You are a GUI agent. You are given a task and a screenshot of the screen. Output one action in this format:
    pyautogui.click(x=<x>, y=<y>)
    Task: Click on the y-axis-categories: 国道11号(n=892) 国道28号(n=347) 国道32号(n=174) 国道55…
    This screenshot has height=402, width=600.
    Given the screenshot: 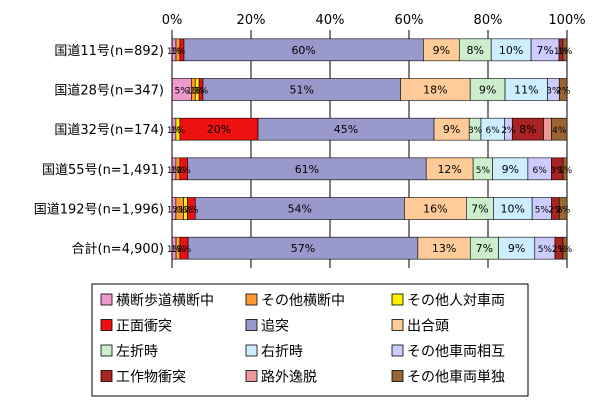 What is the action you would take?
    pyautogui.click(x=99, y=150)
    